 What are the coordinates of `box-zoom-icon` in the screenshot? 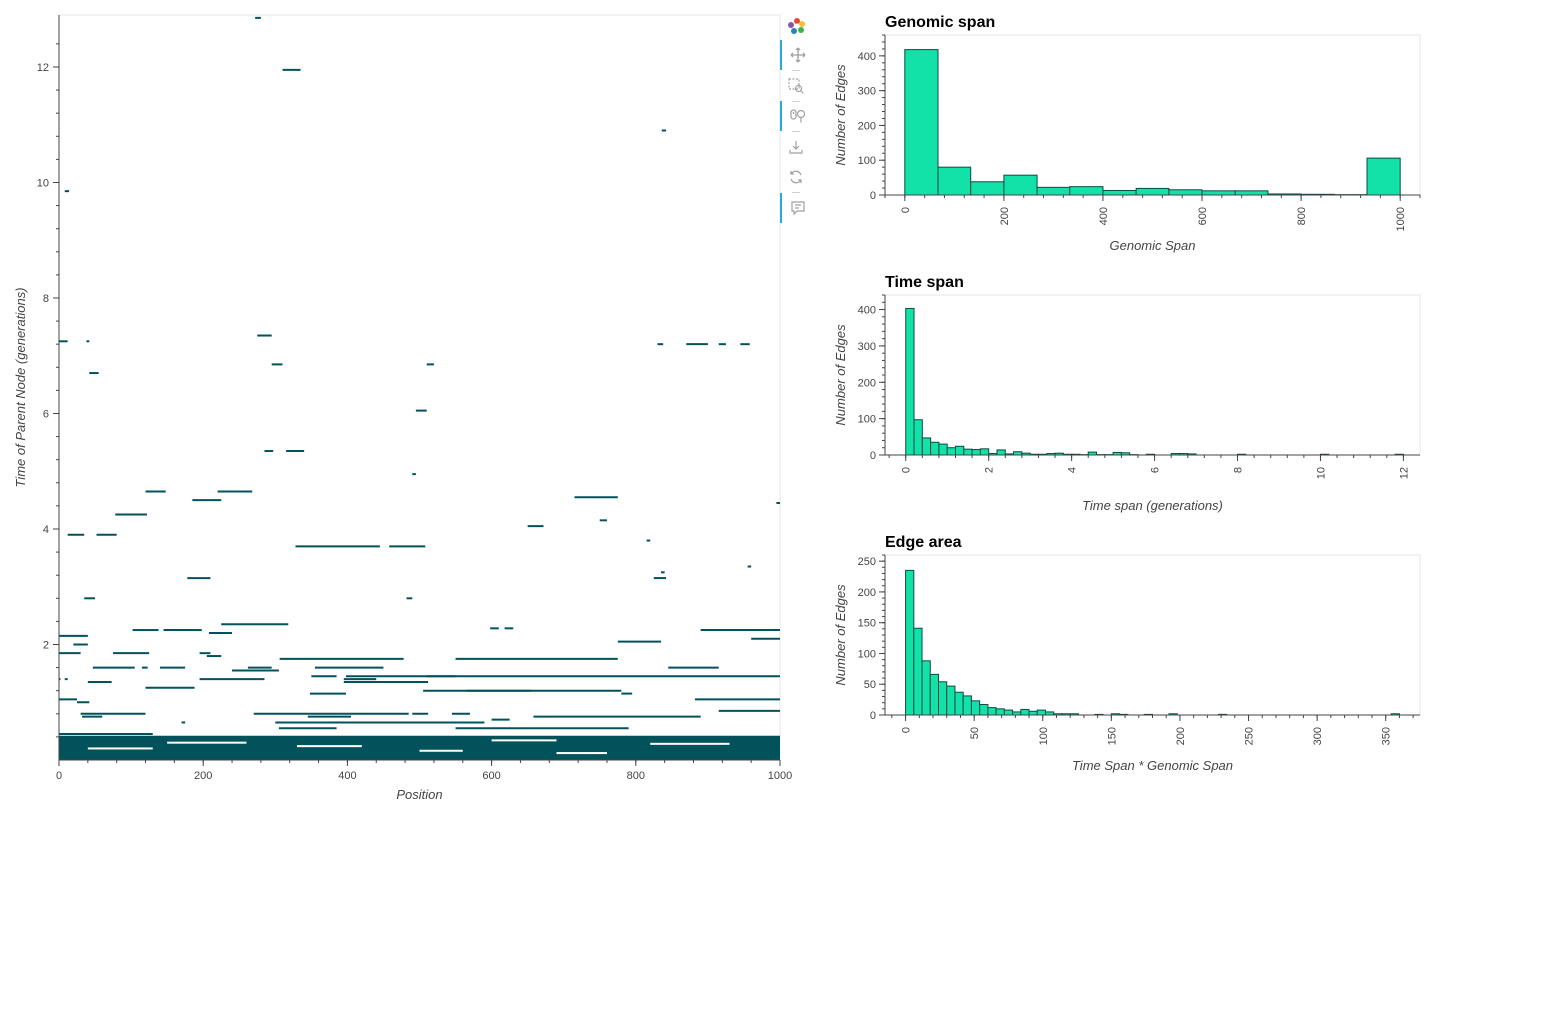 It's located at (796, 86).